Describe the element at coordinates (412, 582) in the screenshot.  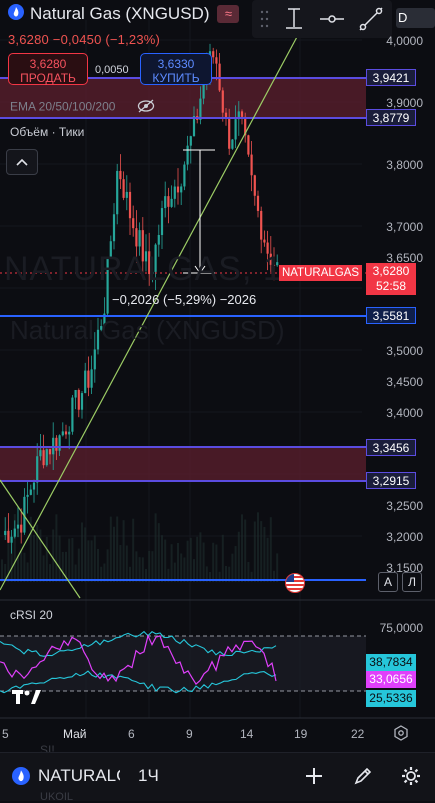
I see `log-scale-button: Л` at that location.